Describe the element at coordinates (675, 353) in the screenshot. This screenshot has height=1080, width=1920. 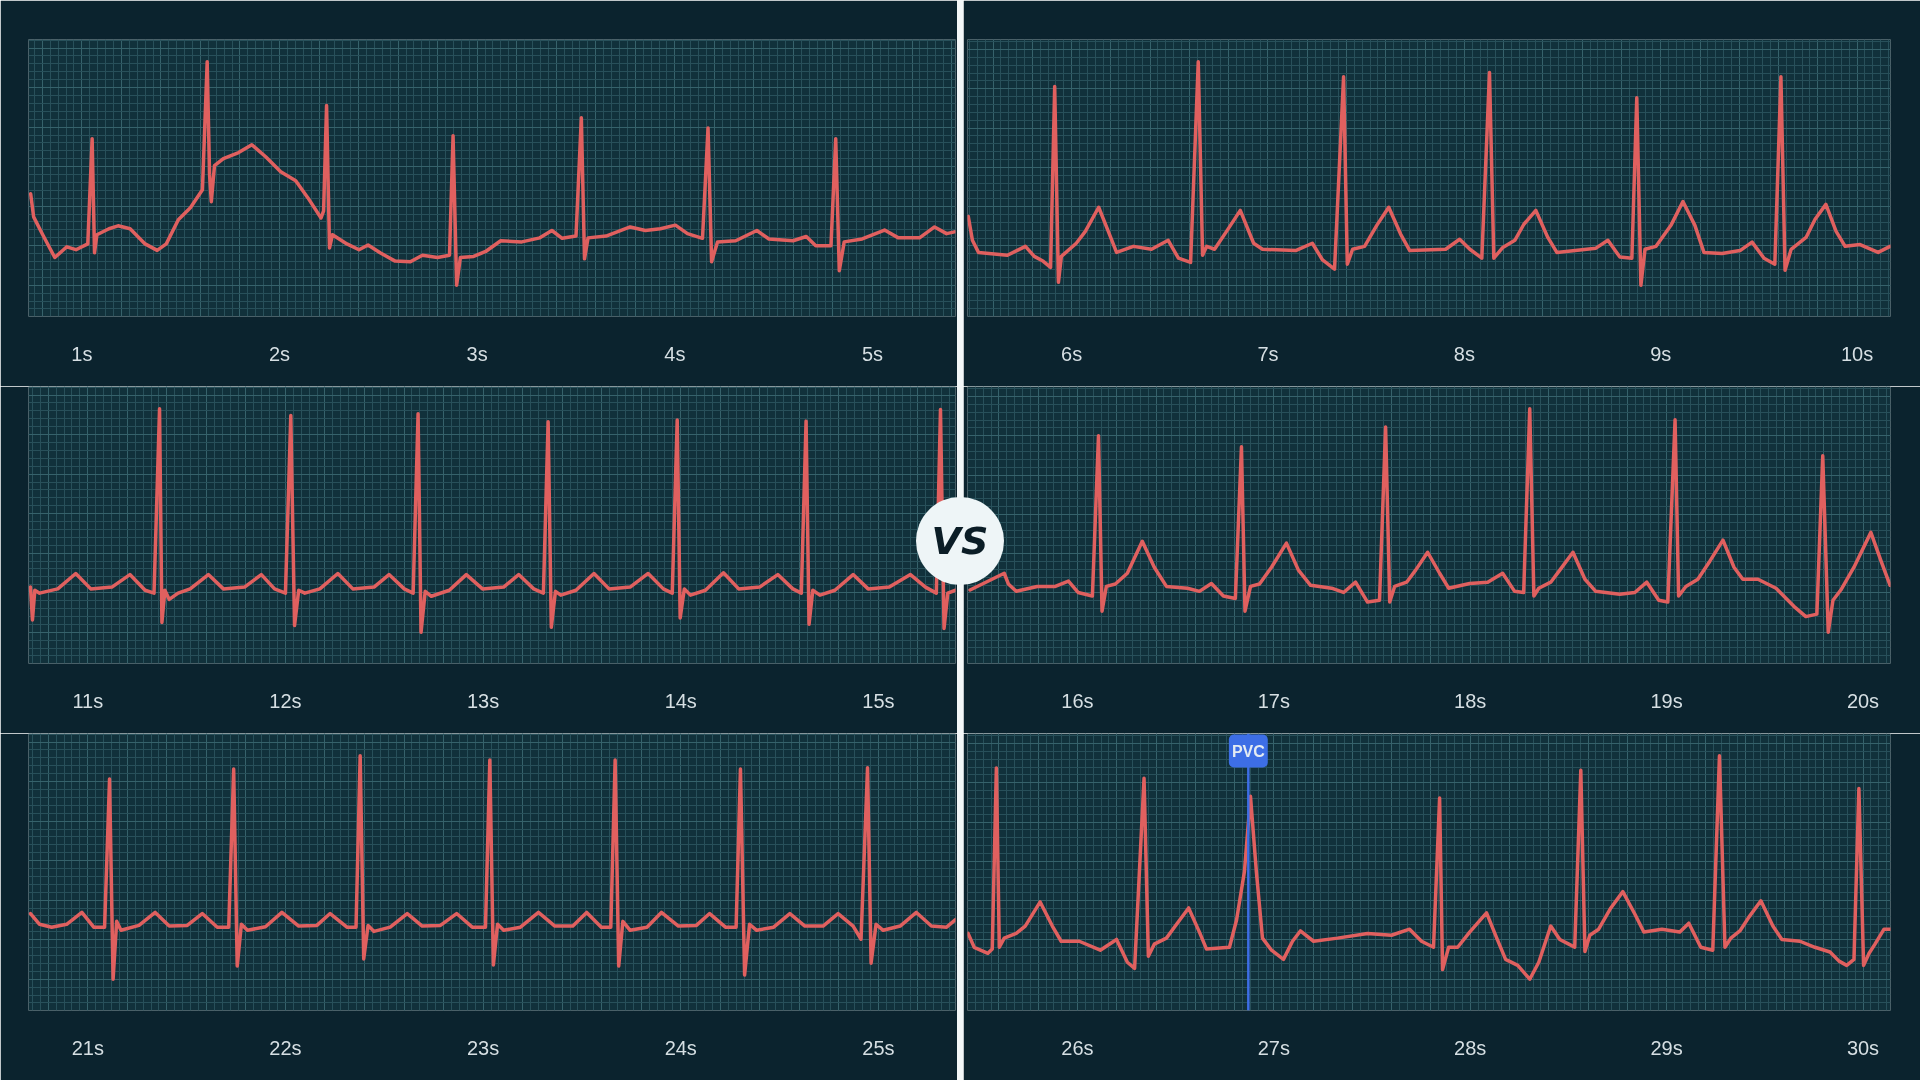
I see `x-tick-label: 4s` at that location.